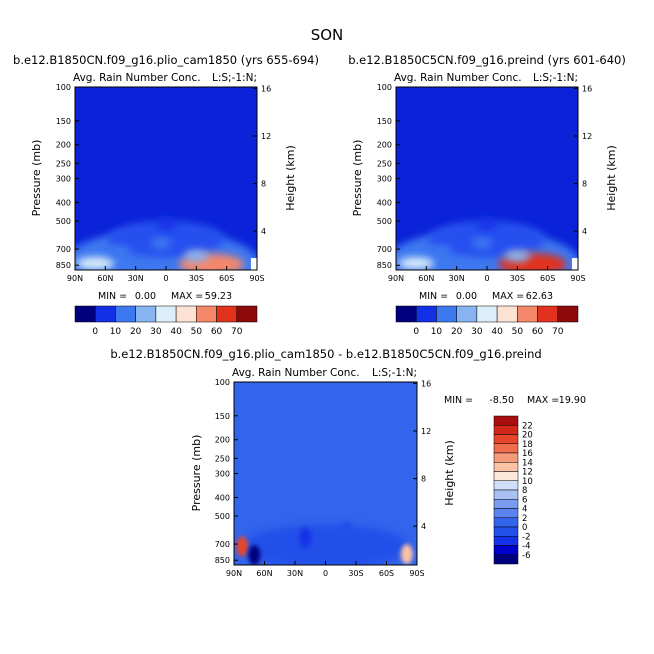  What do you see at coordinates (95, 332) in the screenshot?
I see `colorbar-label: 0` at bounding box center [95, 332].